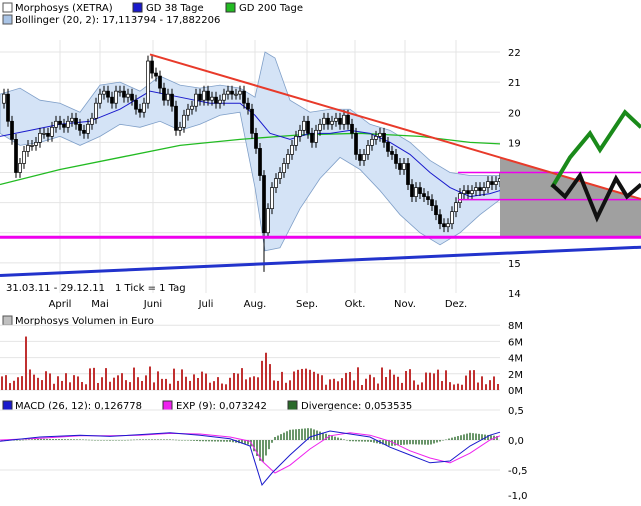 The height and width of the screenshot is (506, 641). I want to click on legend-swatch-price, so click(7, 7).